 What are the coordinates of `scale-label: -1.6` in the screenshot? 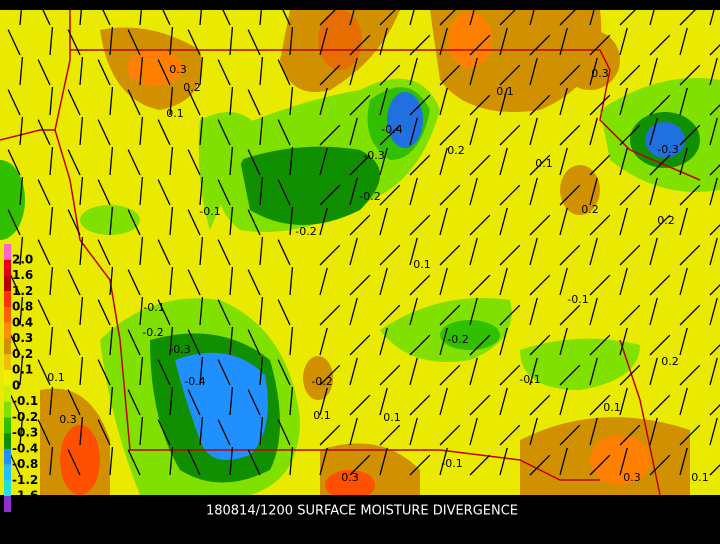 It's located at (25, 496).